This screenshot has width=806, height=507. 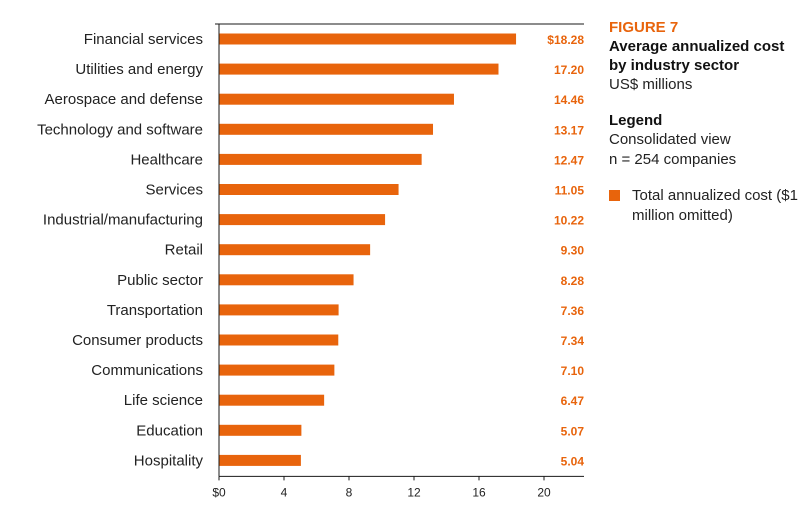 I want to click on category-label: Hospitality, so click(x=169, y=460).